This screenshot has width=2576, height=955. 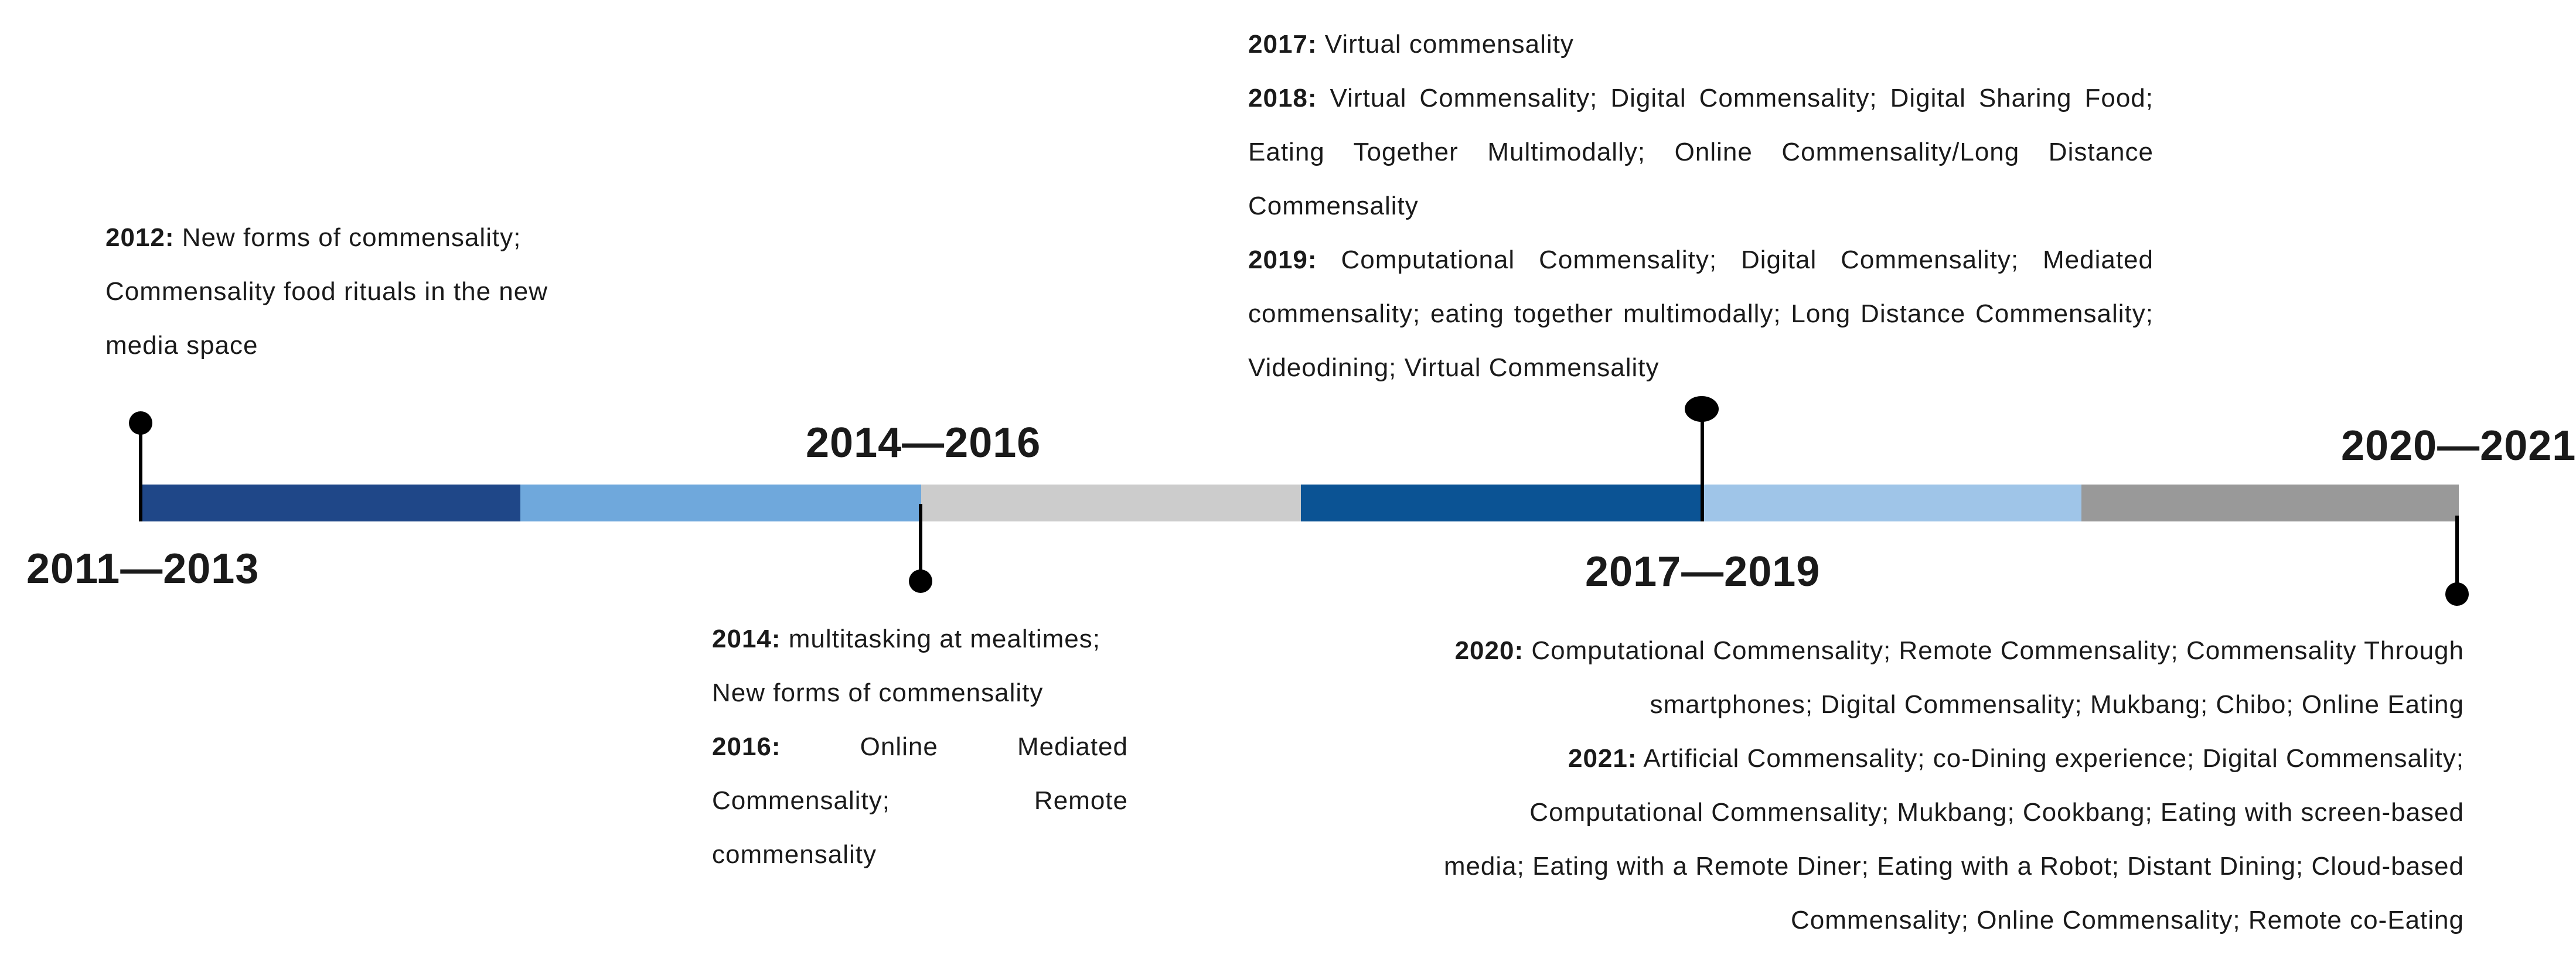 What do you see at coordinates (1702, 465) in the screenshot?
I see `connector-2017-stem` at bounding box center [1702, 465].